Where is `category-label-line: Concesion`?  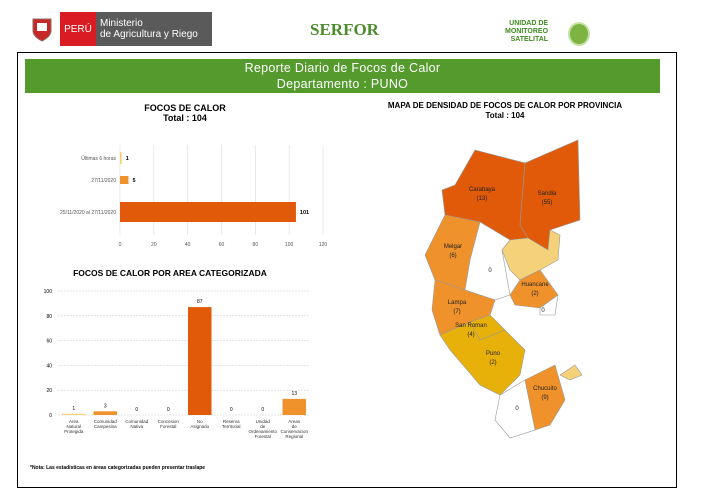 category-label-line: Concesion is located at coordinates (169, 421).